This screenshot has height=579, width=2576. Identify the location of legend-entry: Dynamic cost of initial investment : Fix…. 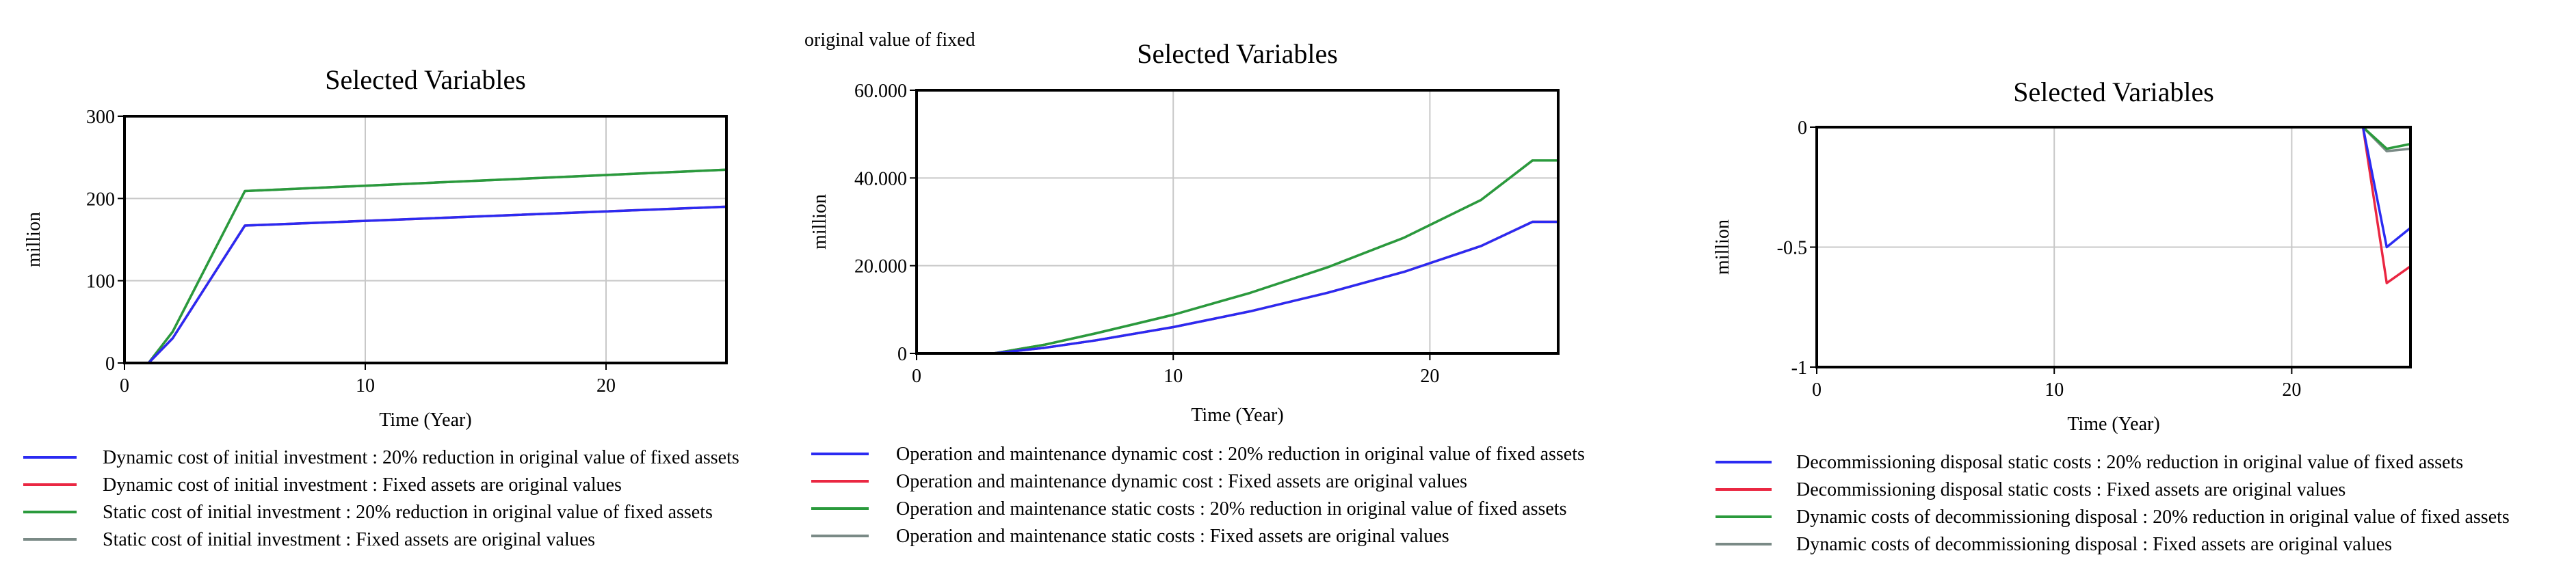
(362, 485).